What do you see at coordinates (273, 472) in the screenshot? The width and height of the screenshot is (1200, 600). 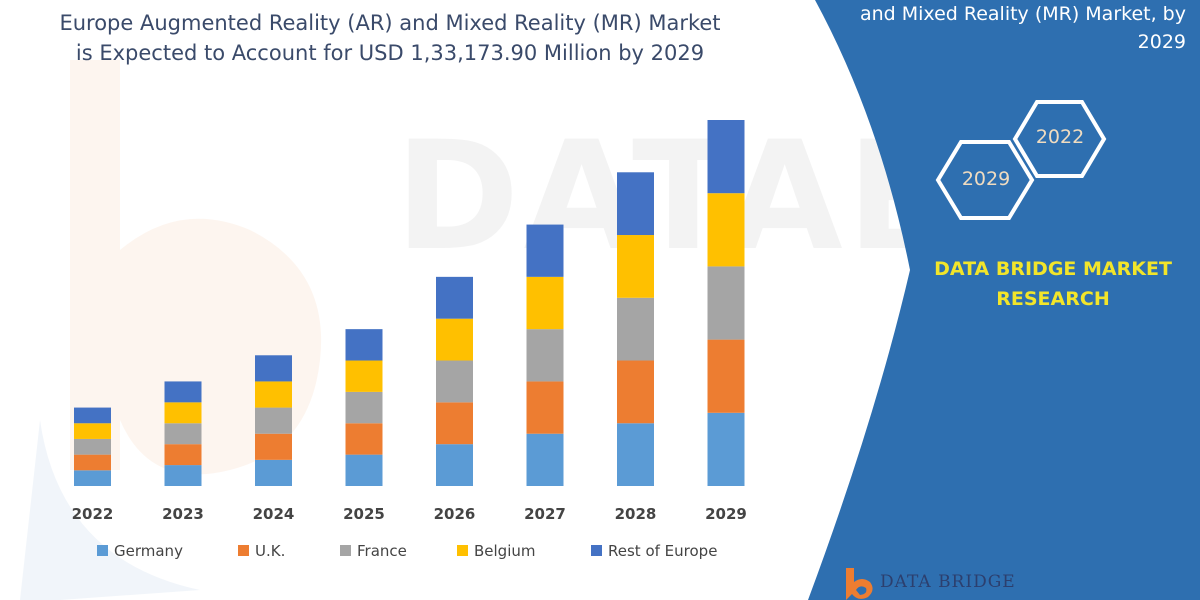 I see `bar-2024-germany` at bounding box center [273, 472].